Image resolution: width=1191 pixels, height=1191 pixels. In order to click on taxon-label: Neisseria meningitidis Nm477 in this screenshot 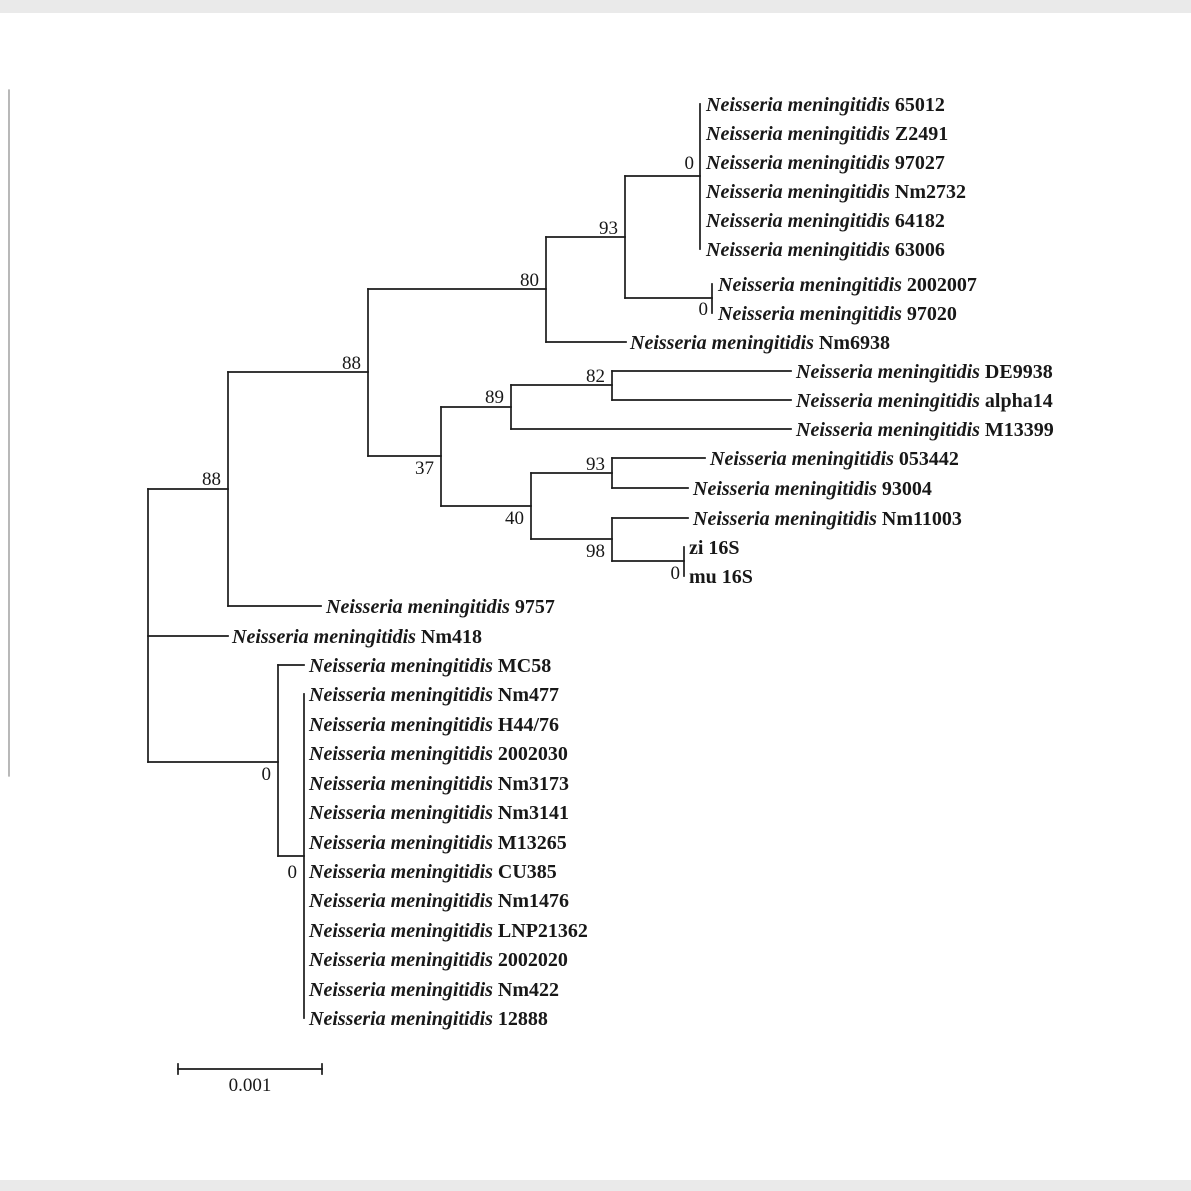, I will do `click(433, 695)`.